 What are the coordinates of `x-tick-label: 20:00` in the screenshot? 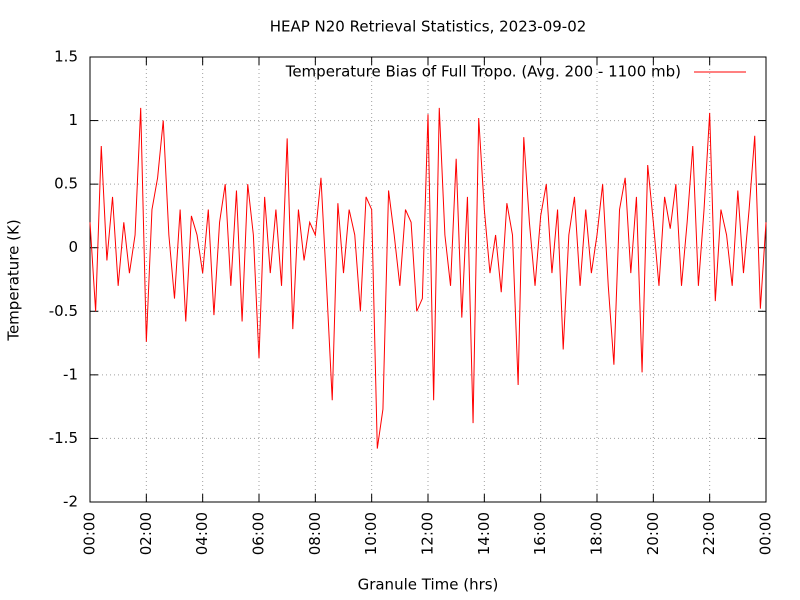 It's located at (653, 533).